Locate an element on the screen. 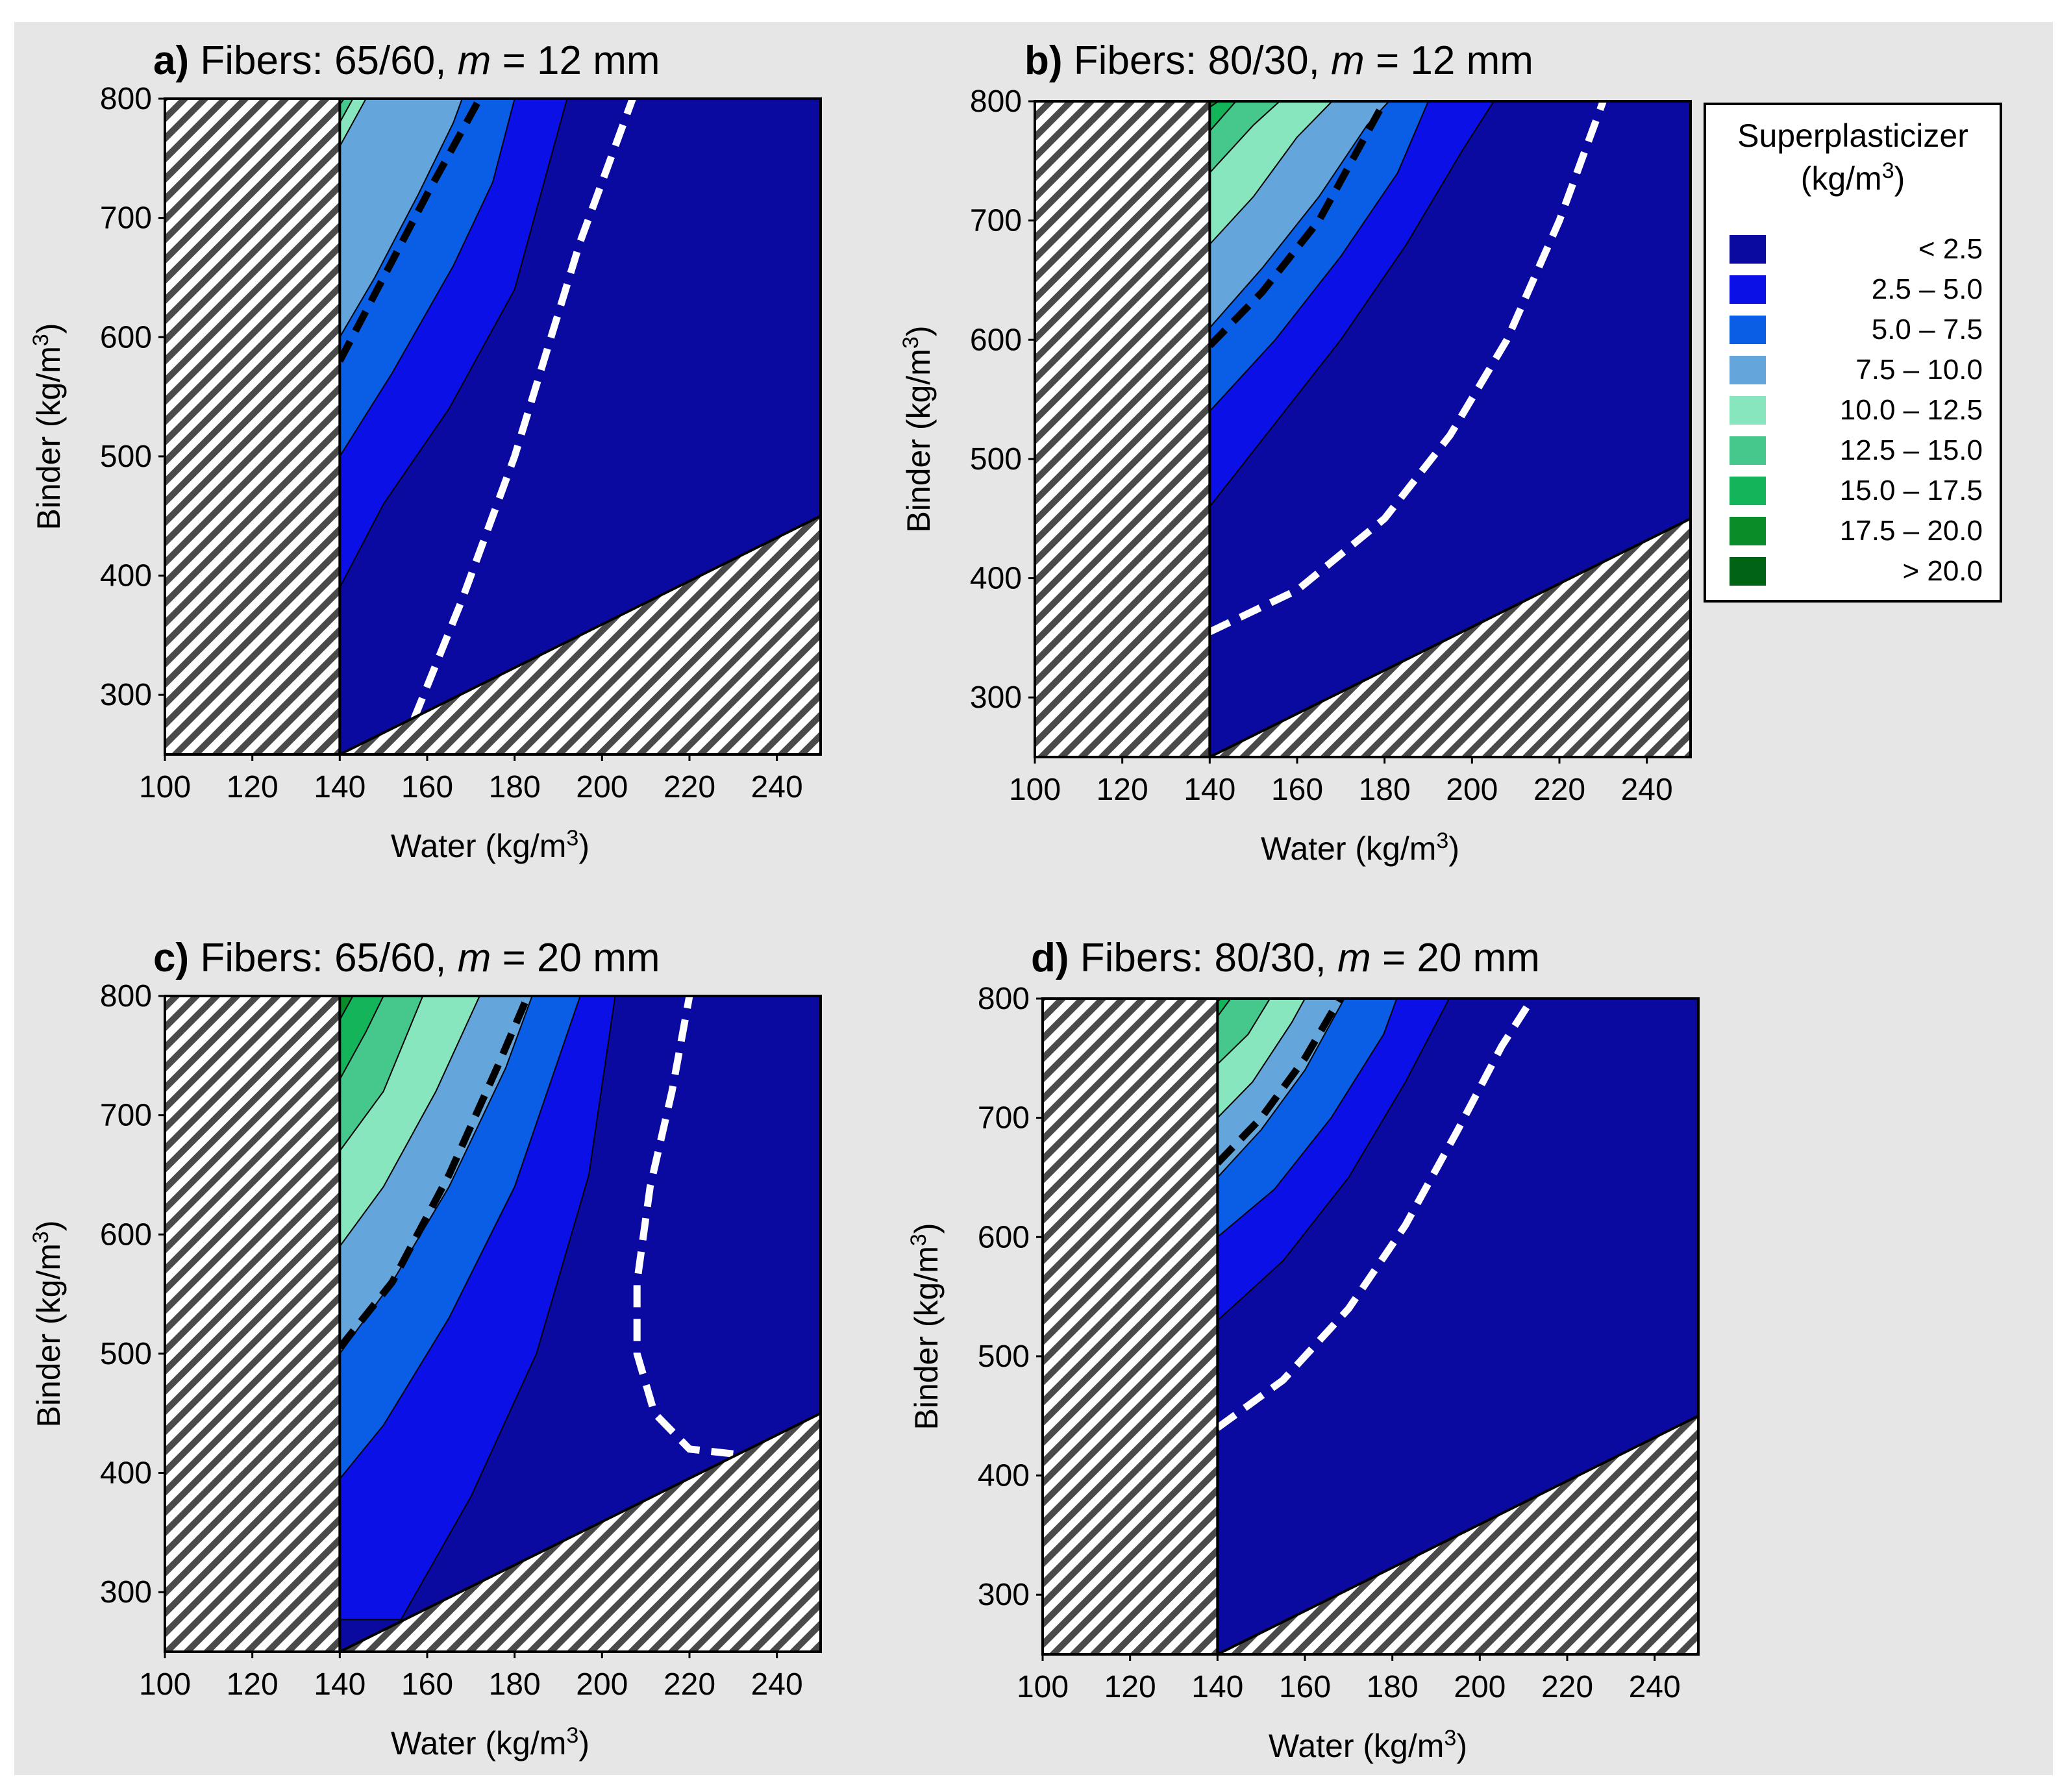 Image resolution: width=2071 pixels, height=1792 pixels. plot-area-d is located at coordinates (1370, 1326).